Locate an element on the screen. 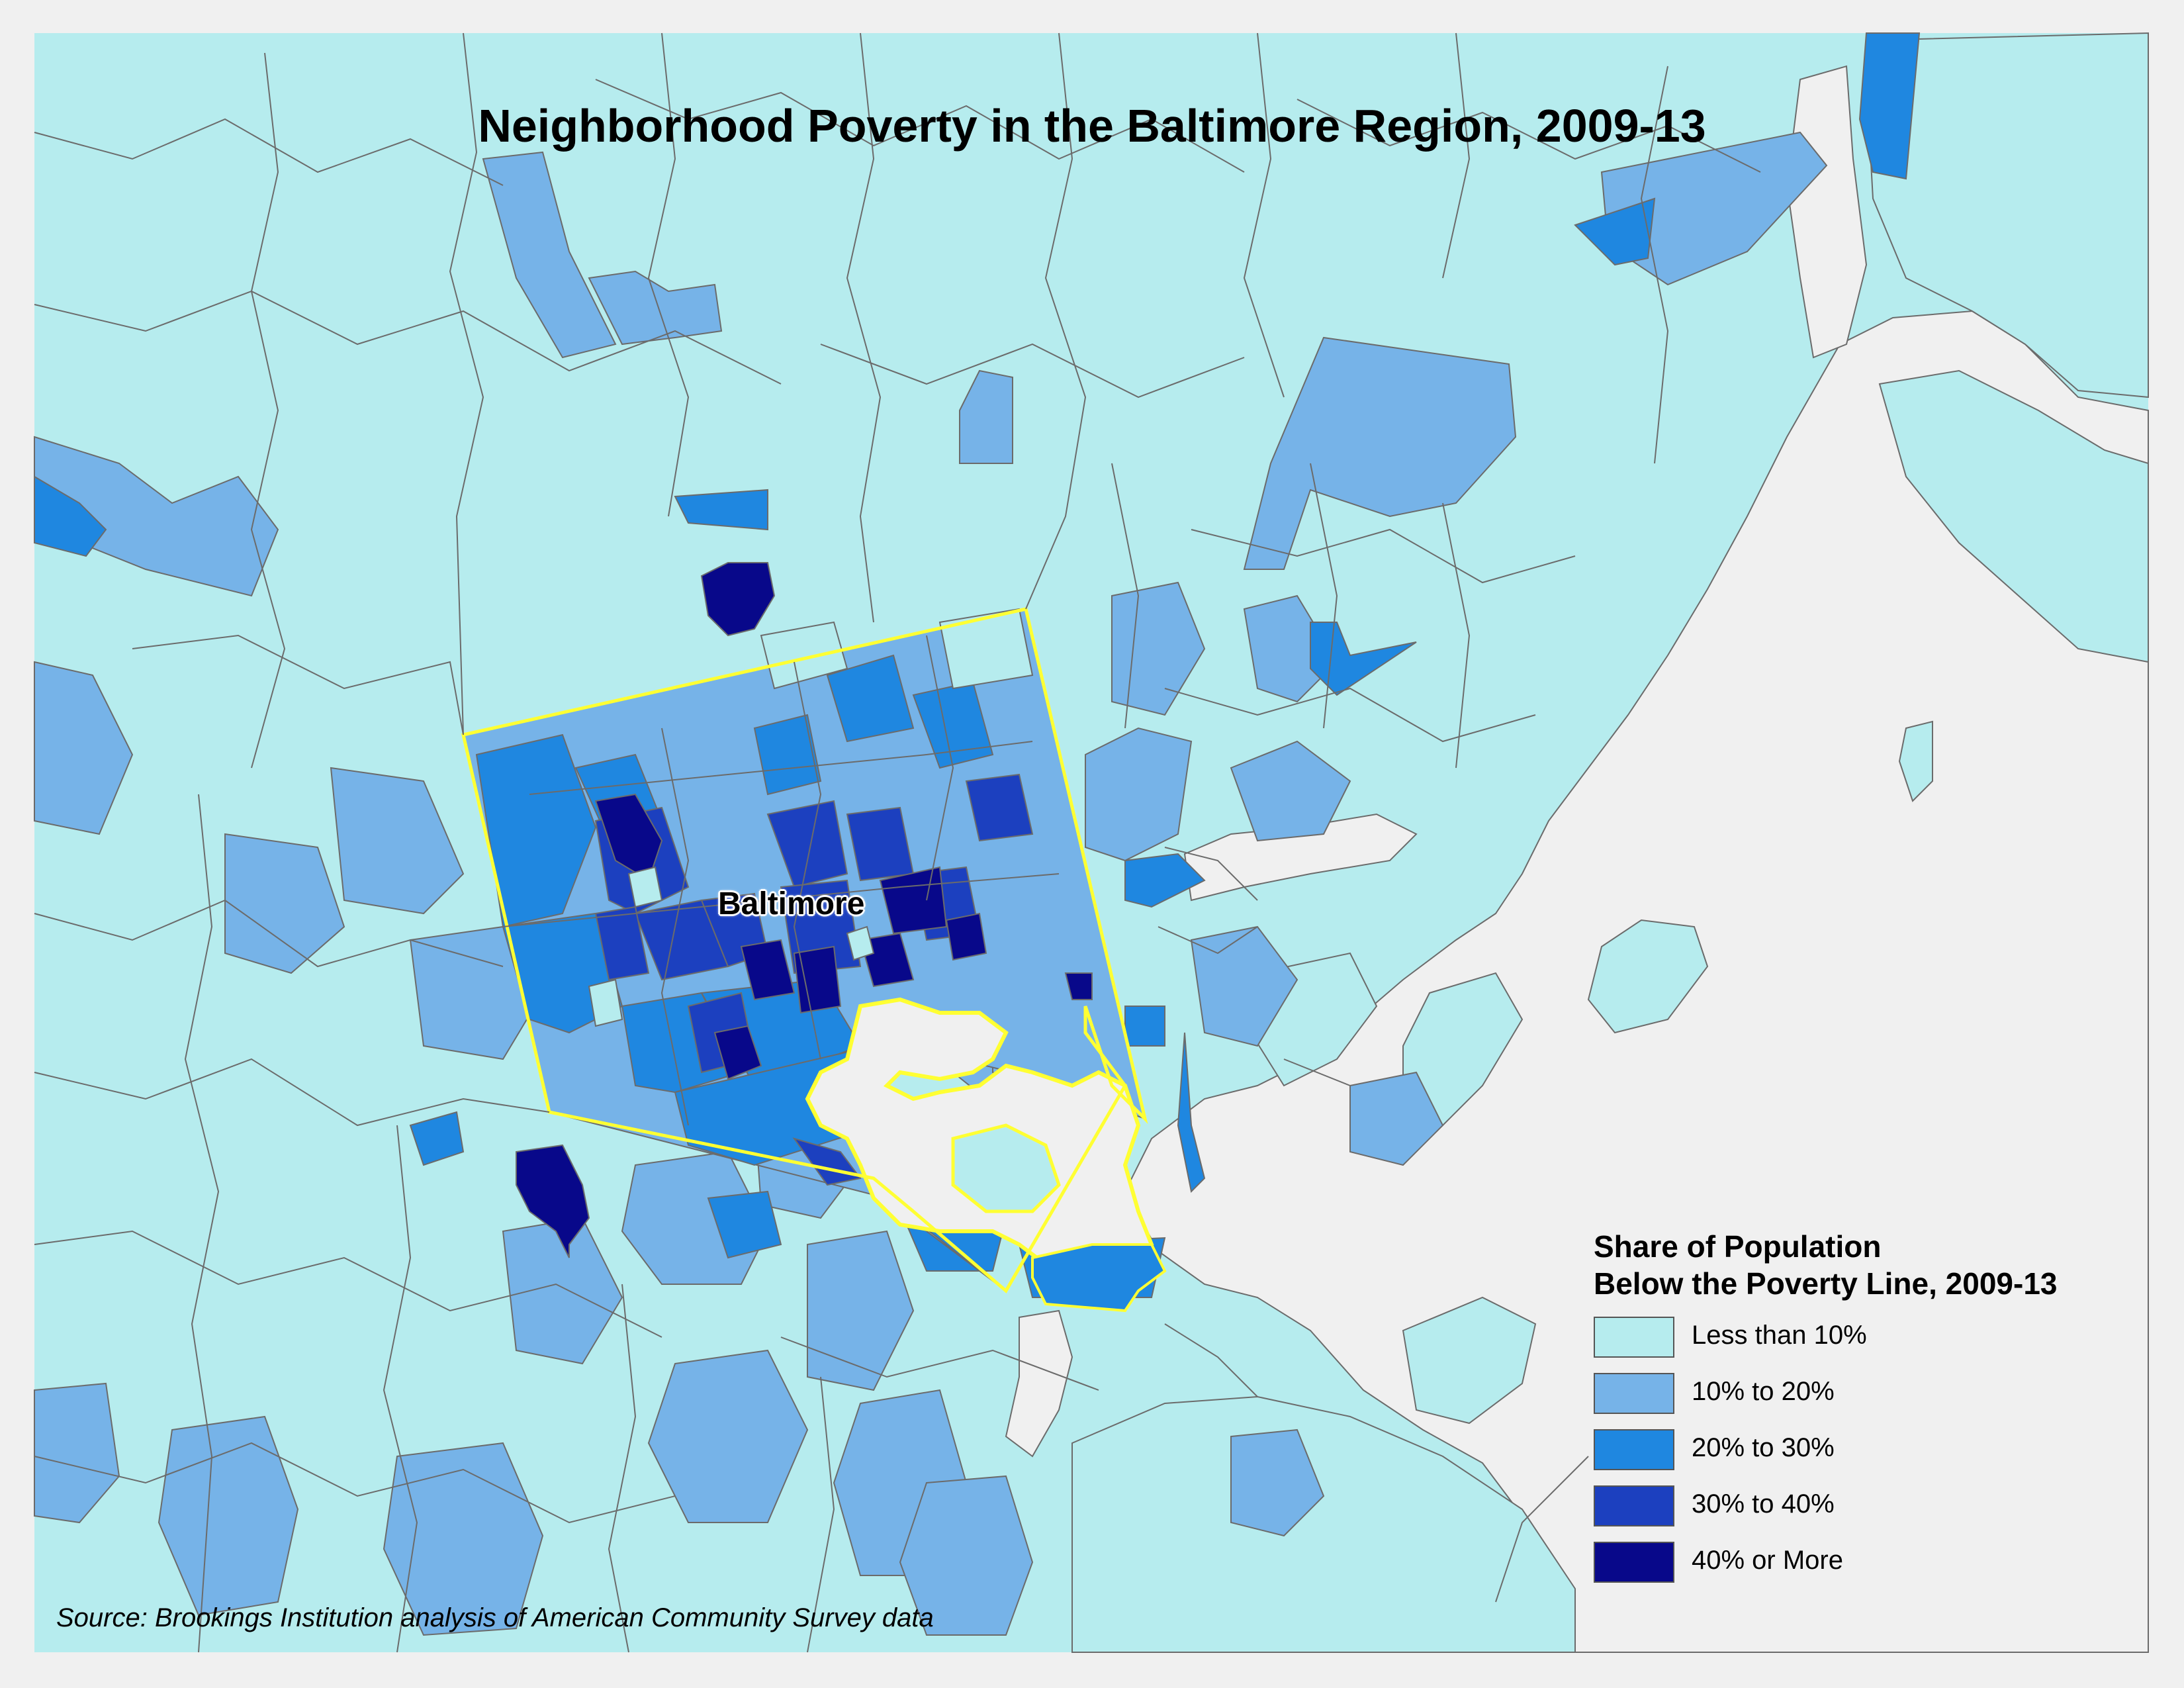  city-boundary is located at coordinates (805, 950).